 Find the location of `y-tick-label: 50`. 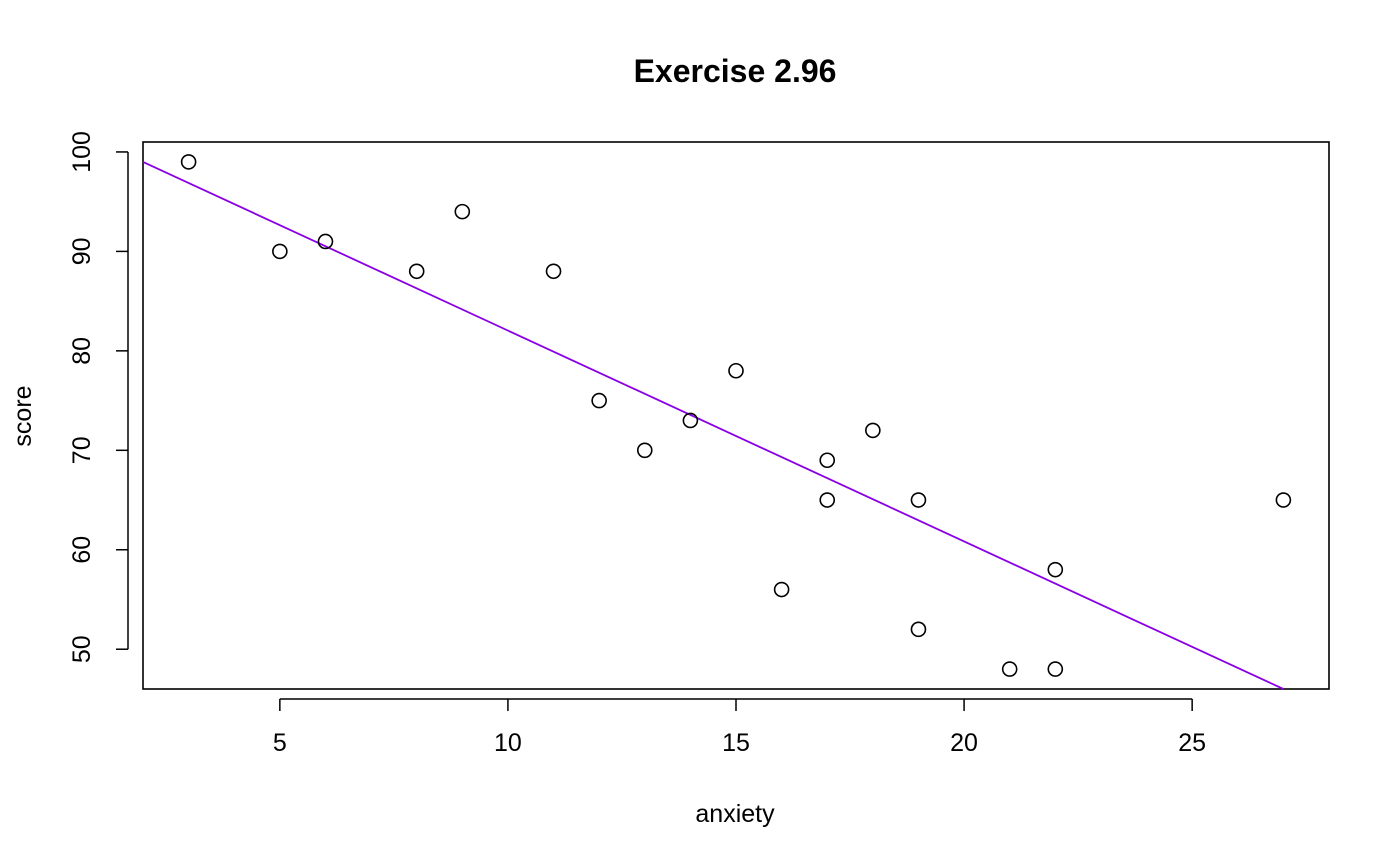

y-tick-label: 50 is located at coordinates (82, 649).